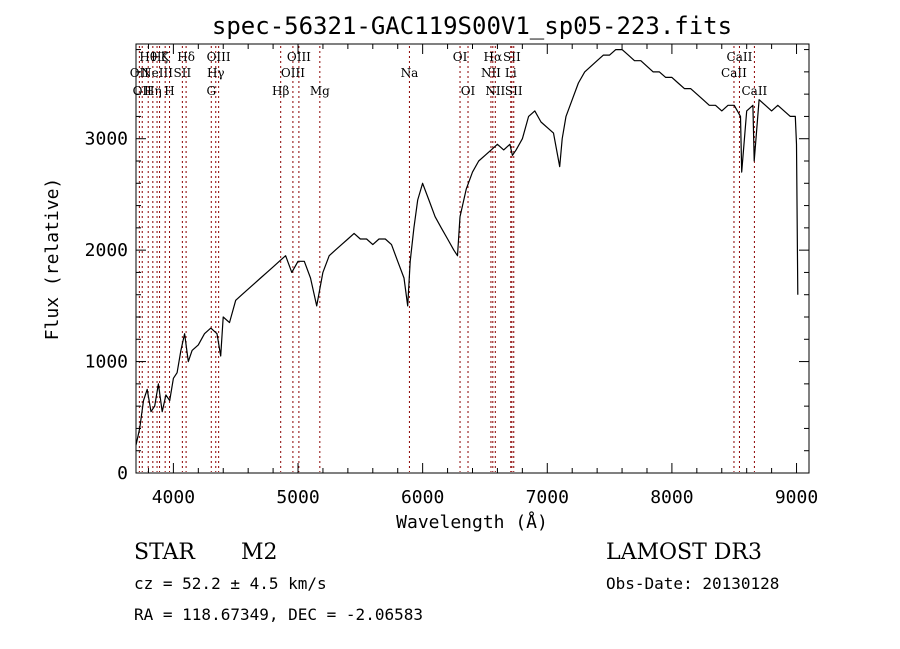 The width and height of the screenshot is (900, 649). What do you see at coordinates (52, 259) in the screenshot?
I see `y-axis-label: Flux (relative)` at bounding box center [52, 259].